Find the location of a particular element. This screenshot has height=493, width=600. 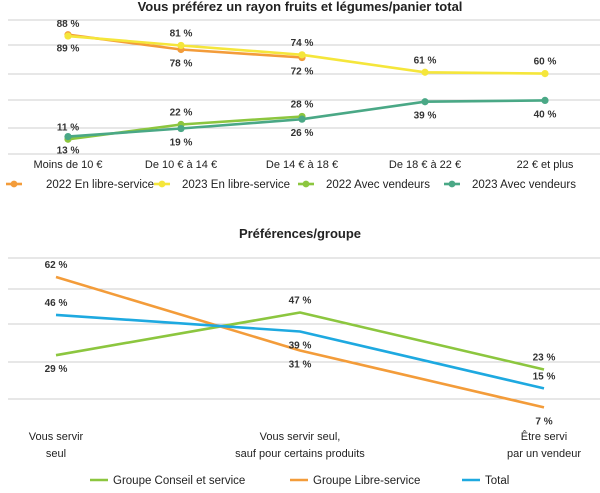

category-label: Être servi is located at coordinates (544, 436).